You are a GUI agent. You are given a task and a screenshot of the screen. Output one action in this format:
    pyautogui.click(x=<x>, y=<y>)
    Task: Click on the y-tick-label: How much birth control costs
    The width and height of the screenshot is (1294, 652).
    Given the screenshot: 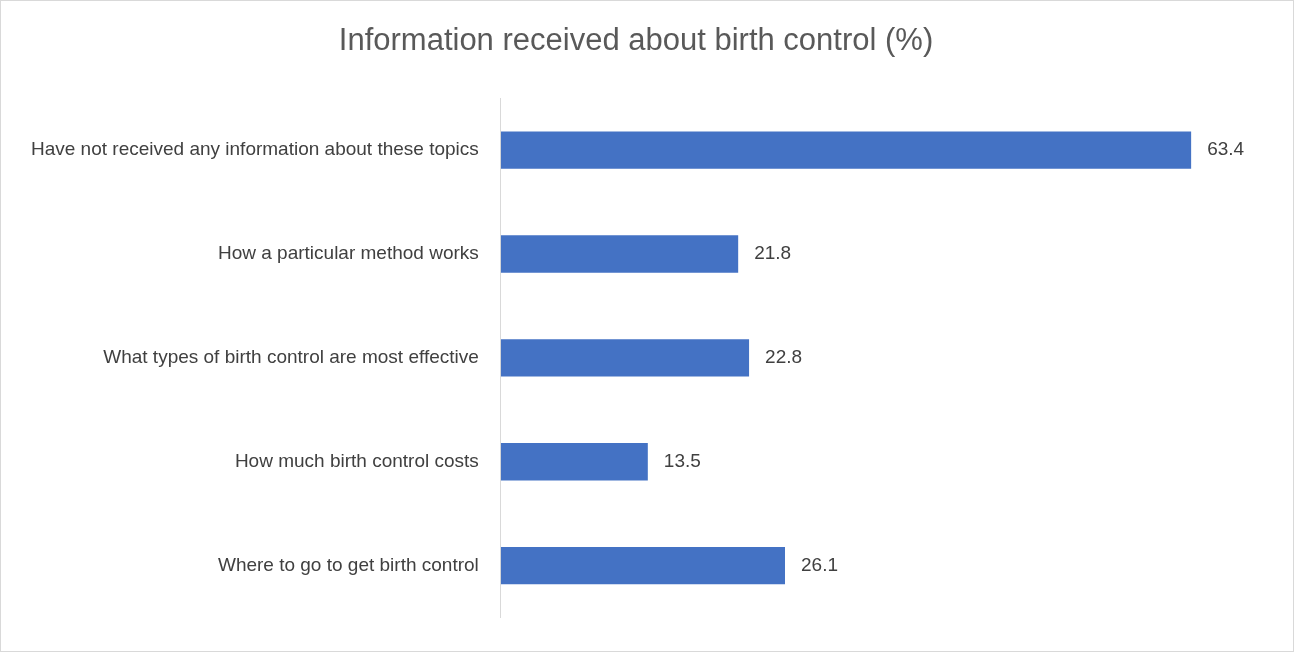 What is the action you would take?
    pyautogui.click(x=356, y=461)
    